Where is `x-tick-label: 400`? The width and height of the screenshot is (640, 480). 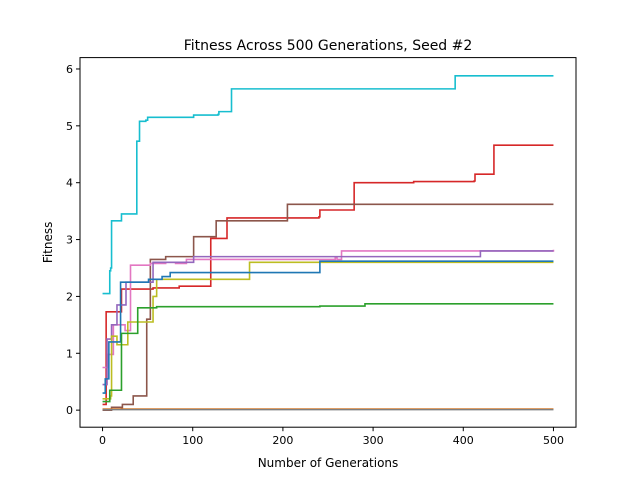 x-tick-label: 400 is located at coordinates (463, 440).